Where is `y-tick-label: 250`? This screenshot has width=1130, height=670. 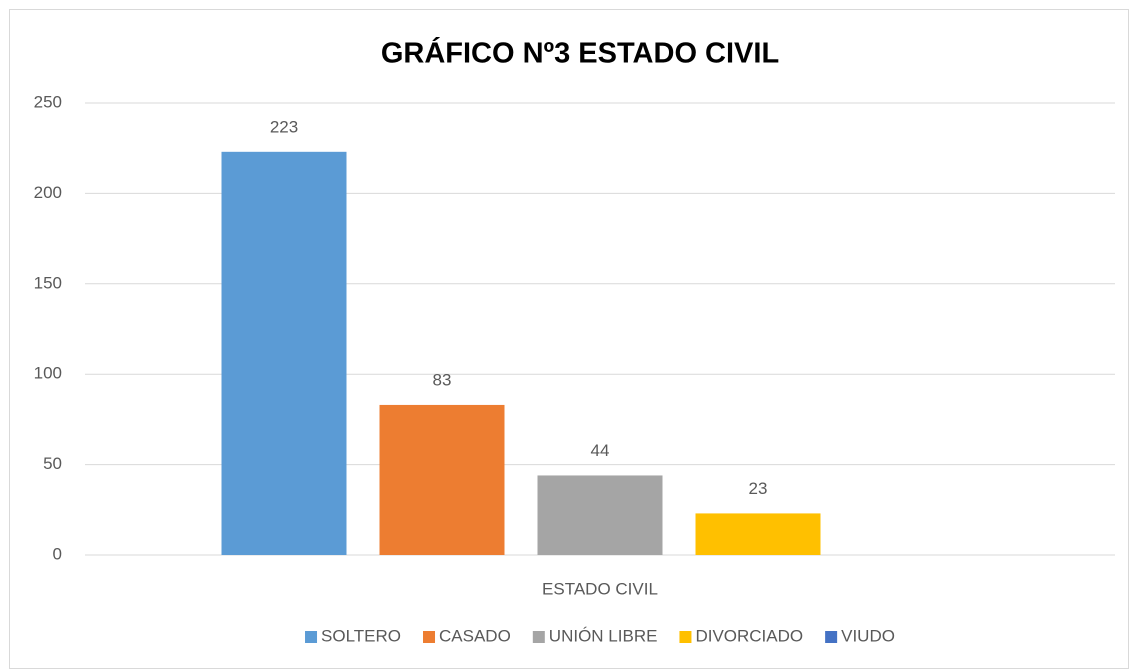
y-tick-label: 250 is located at coordinates (48, 101).